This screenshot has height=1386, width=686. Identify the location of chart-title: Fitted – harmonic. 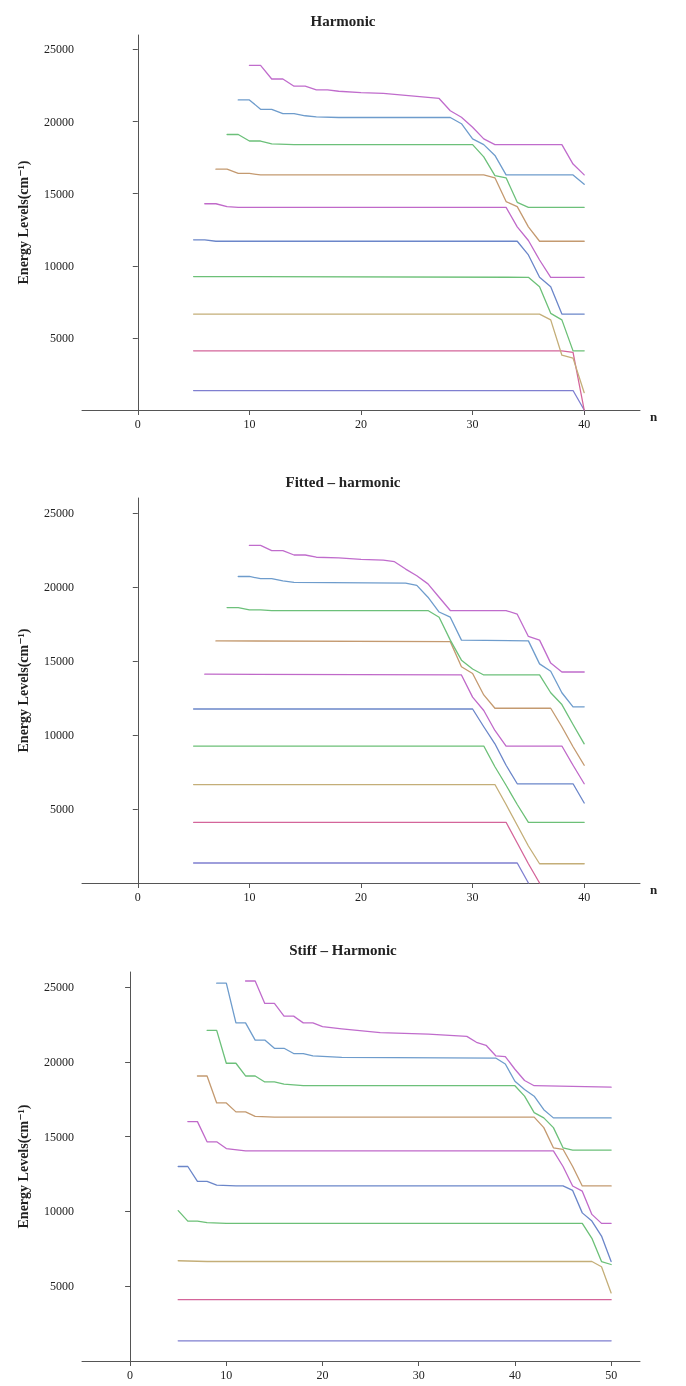
(343, 481).